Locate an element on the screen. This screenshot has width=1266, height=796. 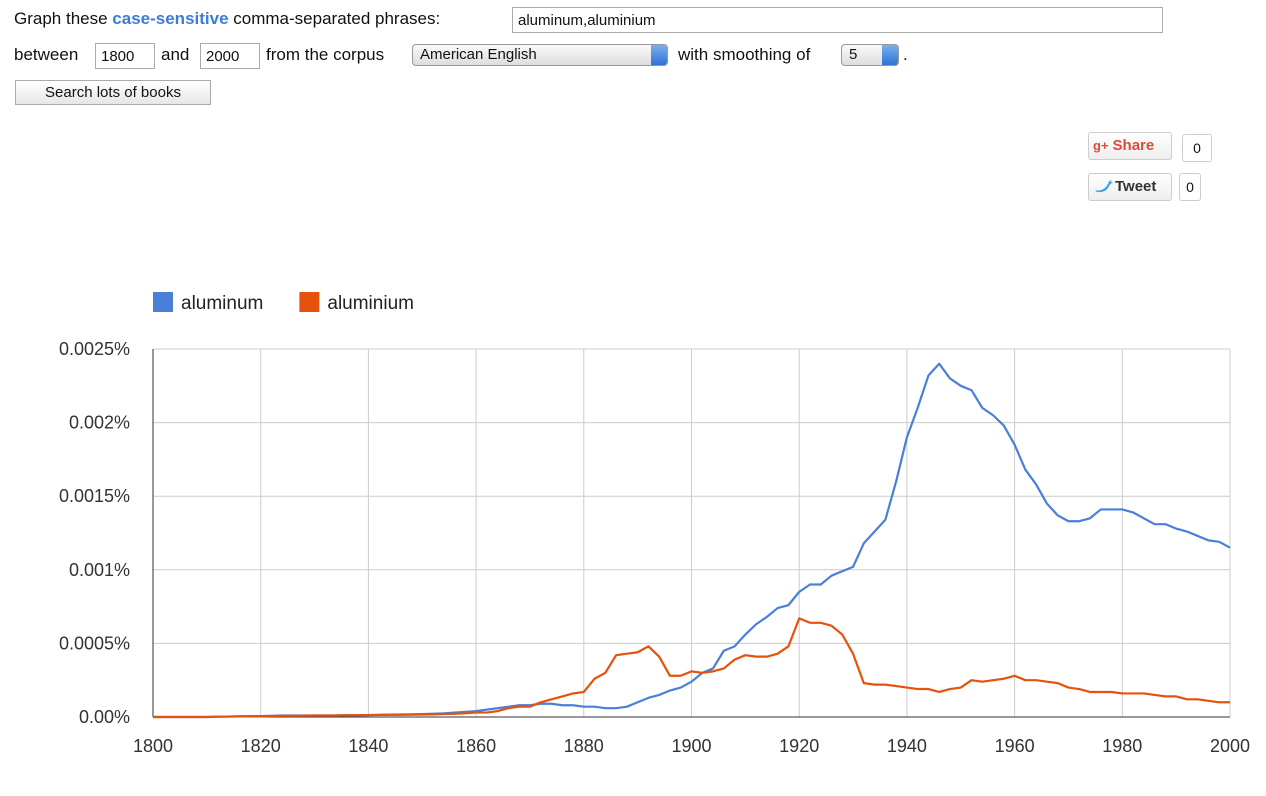
tweet-button: Tweet is located at coordinates (1130, 187).